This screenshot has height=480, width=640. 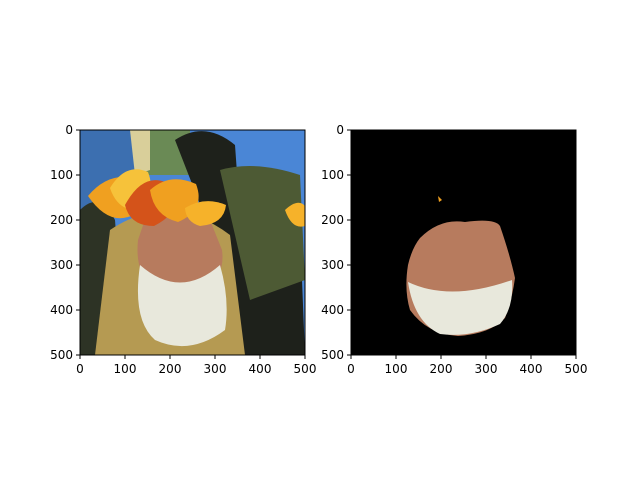 I want to click on left-x-tick-label: 500, so click(x=305, y=369).